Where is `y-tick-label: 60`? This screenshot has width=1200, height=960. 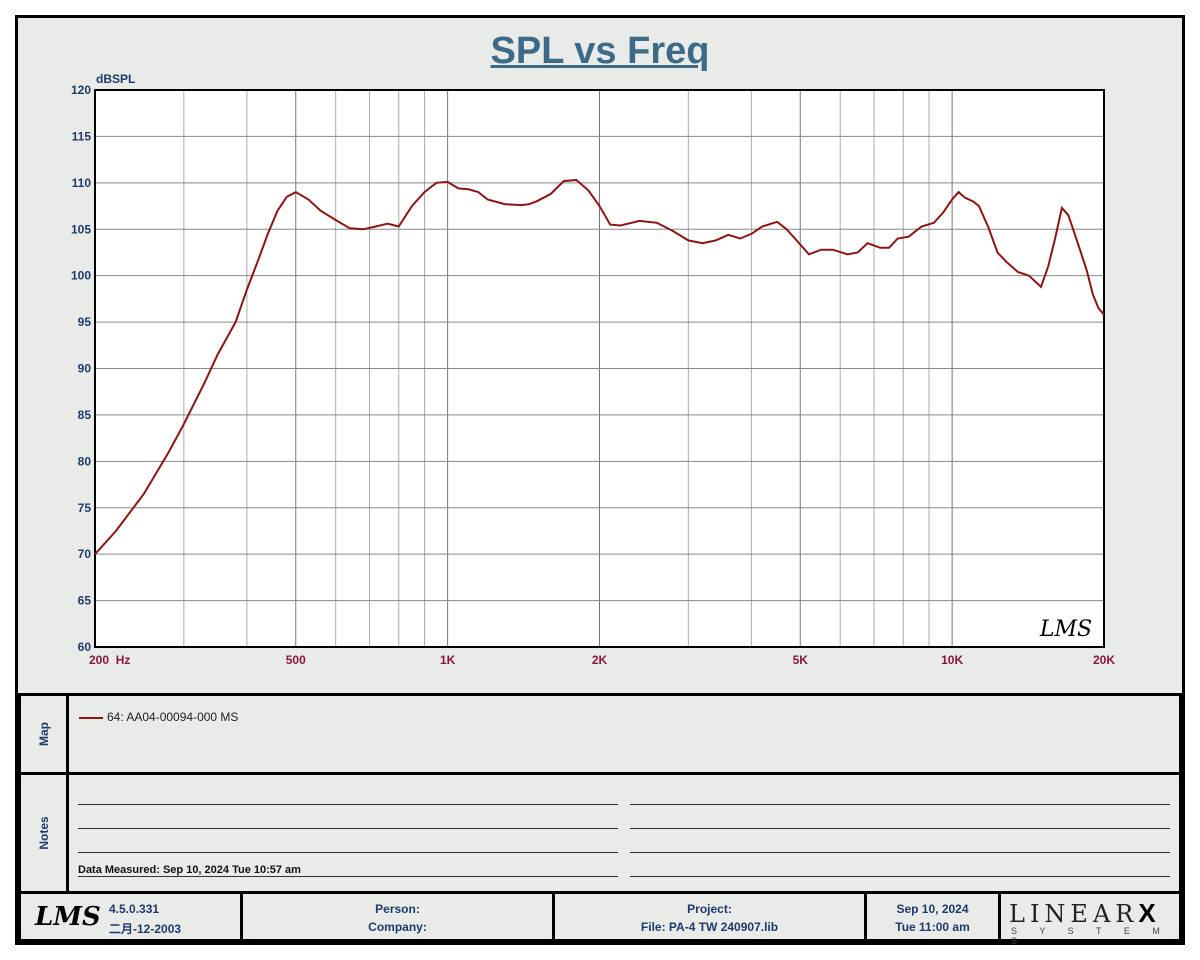
y-tick-label: 60 is located at coordinates (85, 647).